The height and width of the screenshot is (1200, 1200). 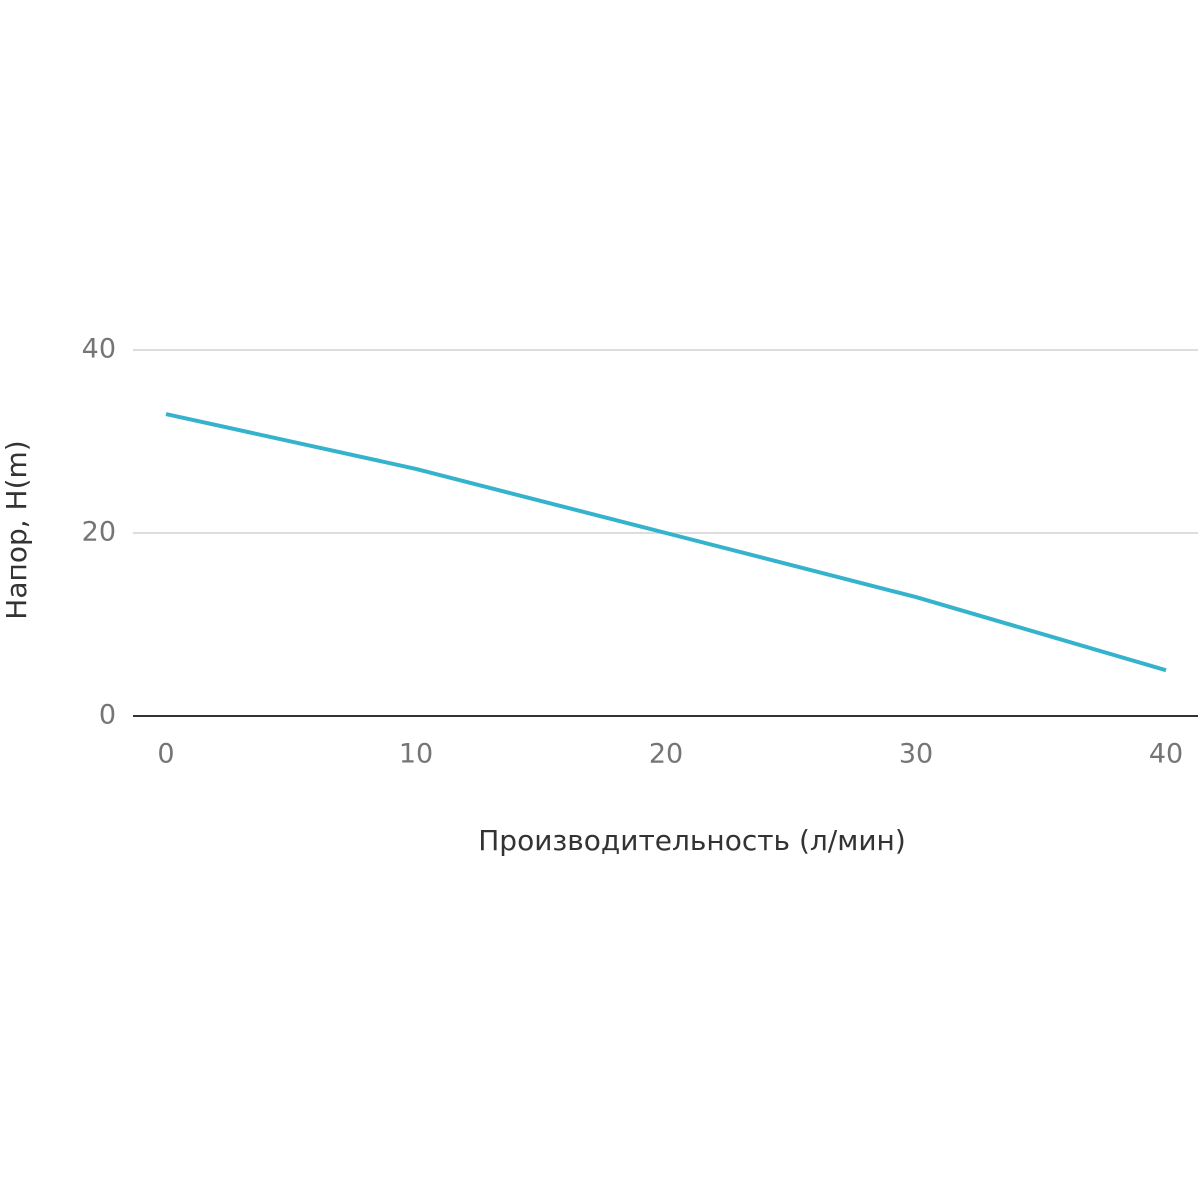 What do you see at coordinates (666, 754) in the screenshot?
I see `x-tick-label: 20` at bounding box center [666, 754].